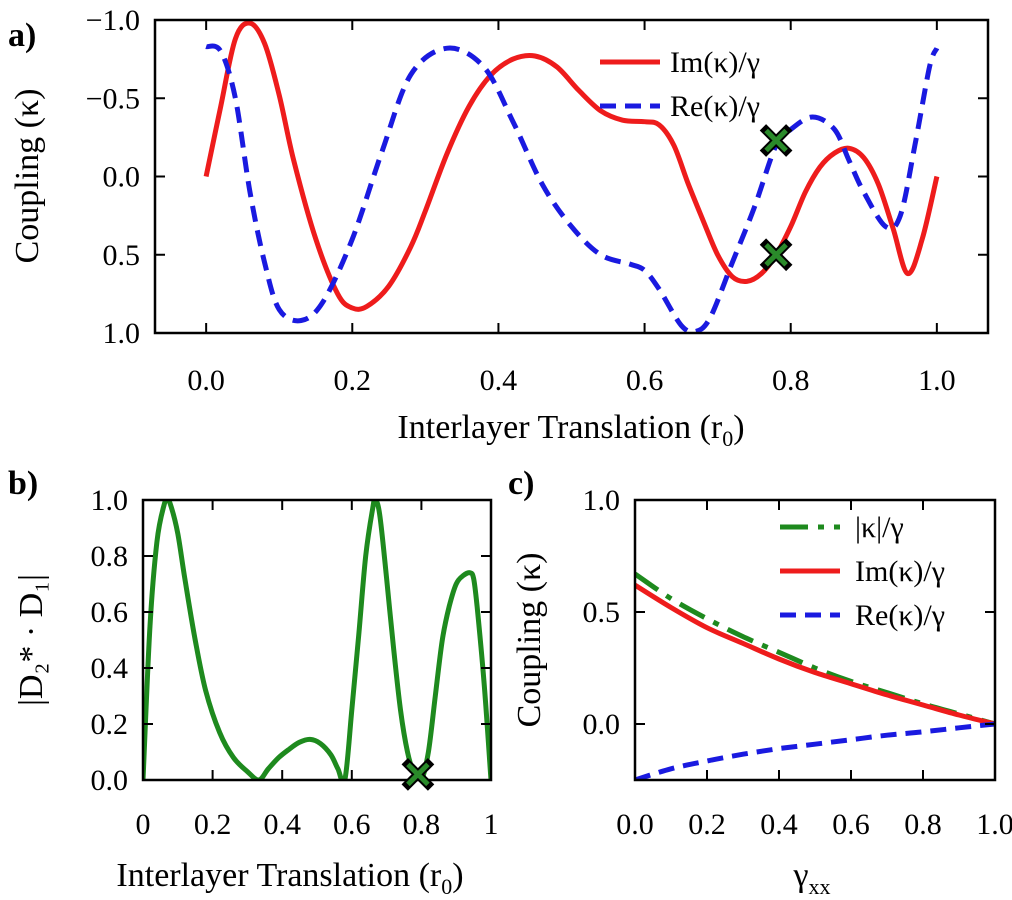 Image resolution: width=1012 pixels, height=900 pixels. Describe the element at coordinates (811, 878) in the screenshot. I see `panel-c-xlabel: γxx` at that location.